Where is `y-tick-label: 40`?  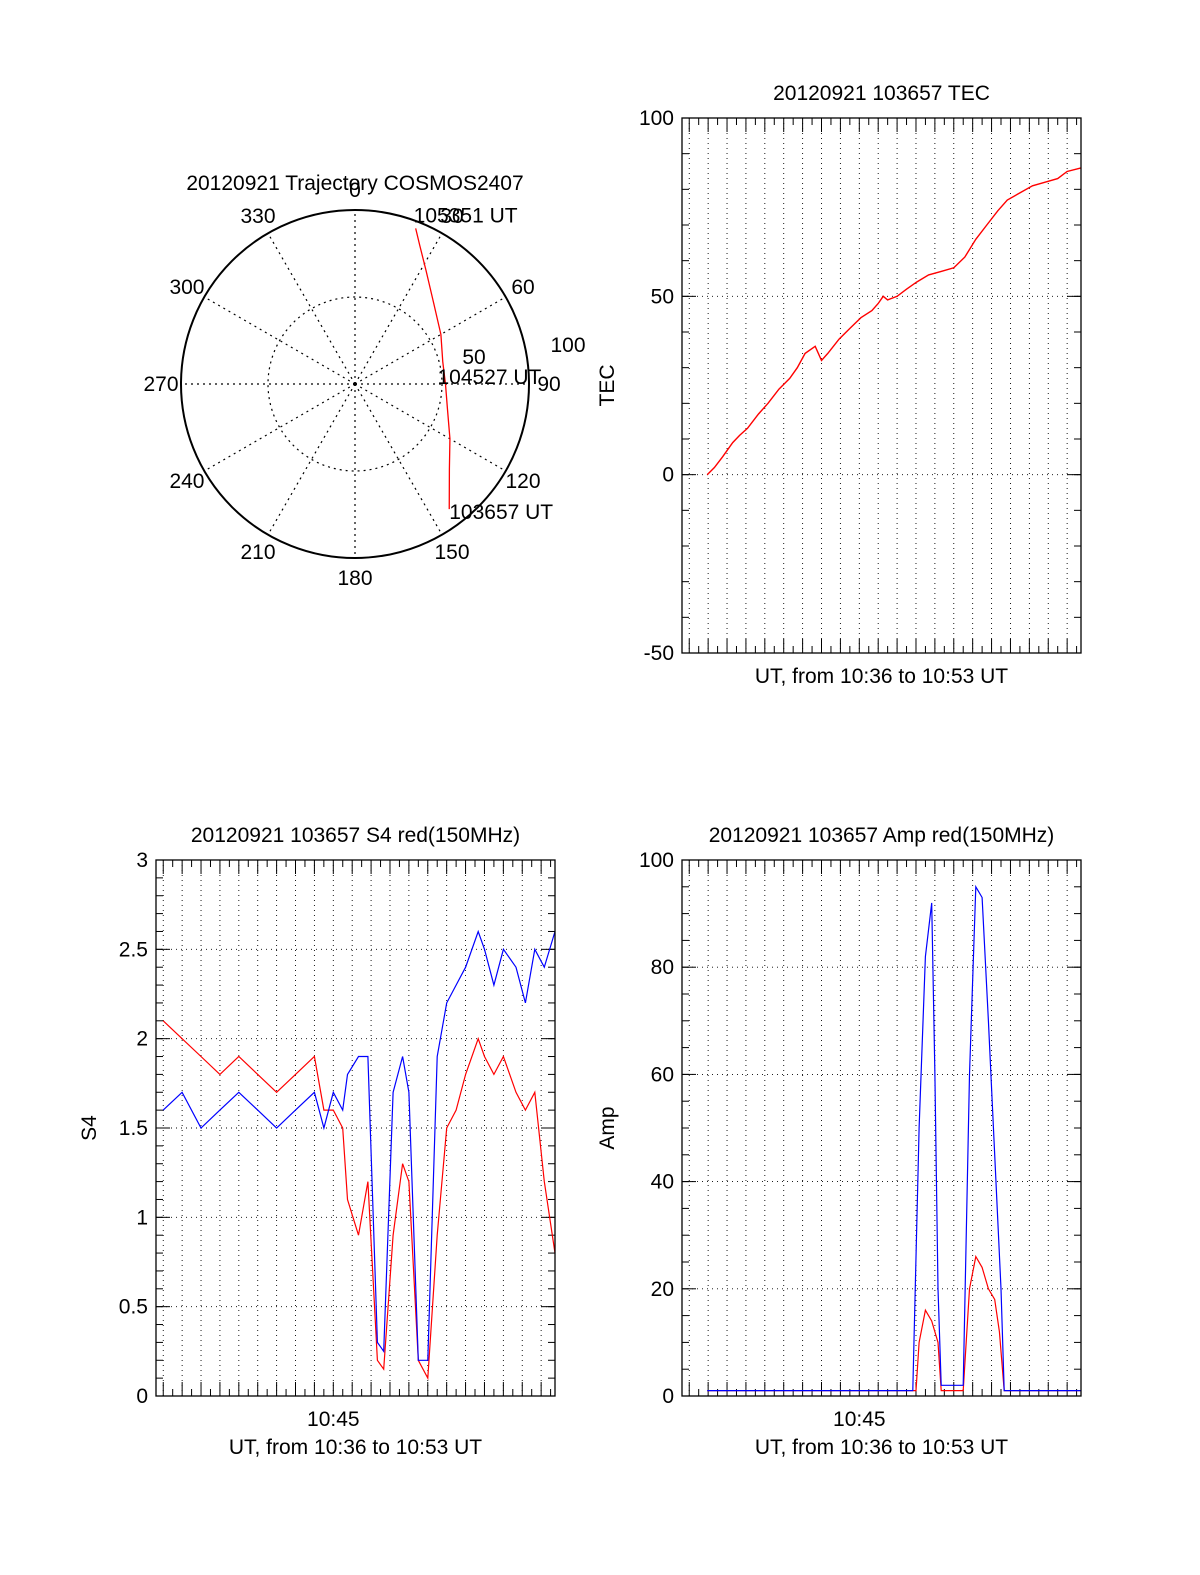 y-tick-label: 40 is located at coordinates (662, 1182).